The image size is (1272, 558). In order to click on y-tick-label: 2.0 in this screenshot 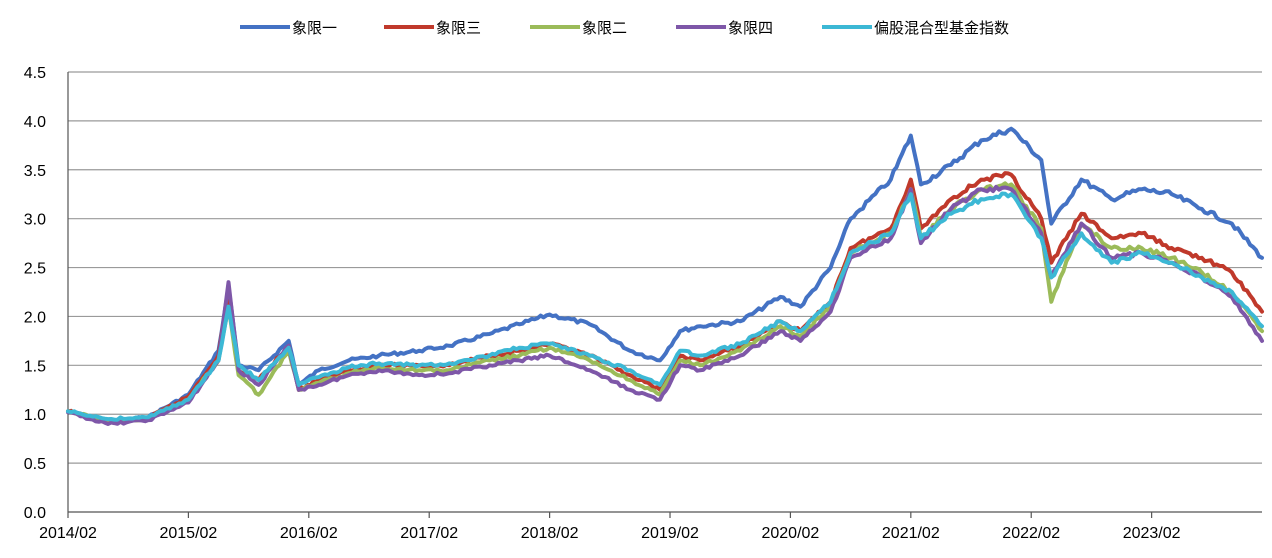, I will do `click(35, 317)`.